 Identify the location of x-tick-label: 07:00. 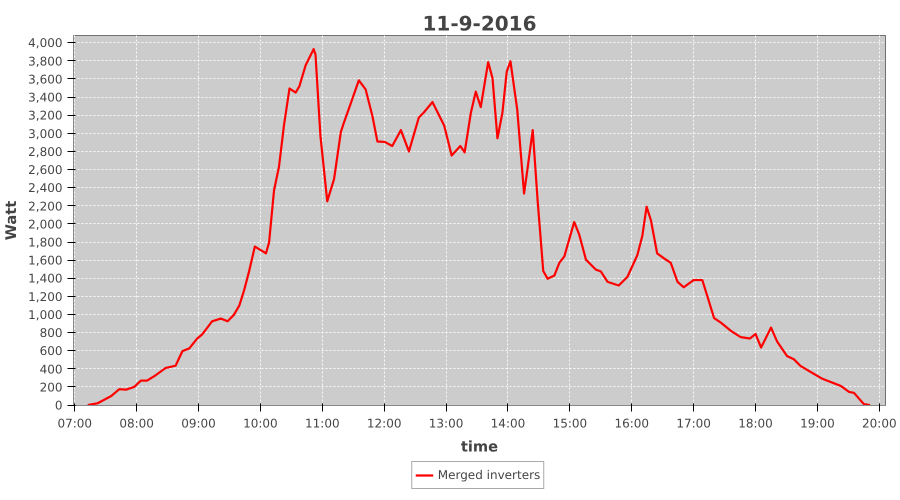
(74, 423).